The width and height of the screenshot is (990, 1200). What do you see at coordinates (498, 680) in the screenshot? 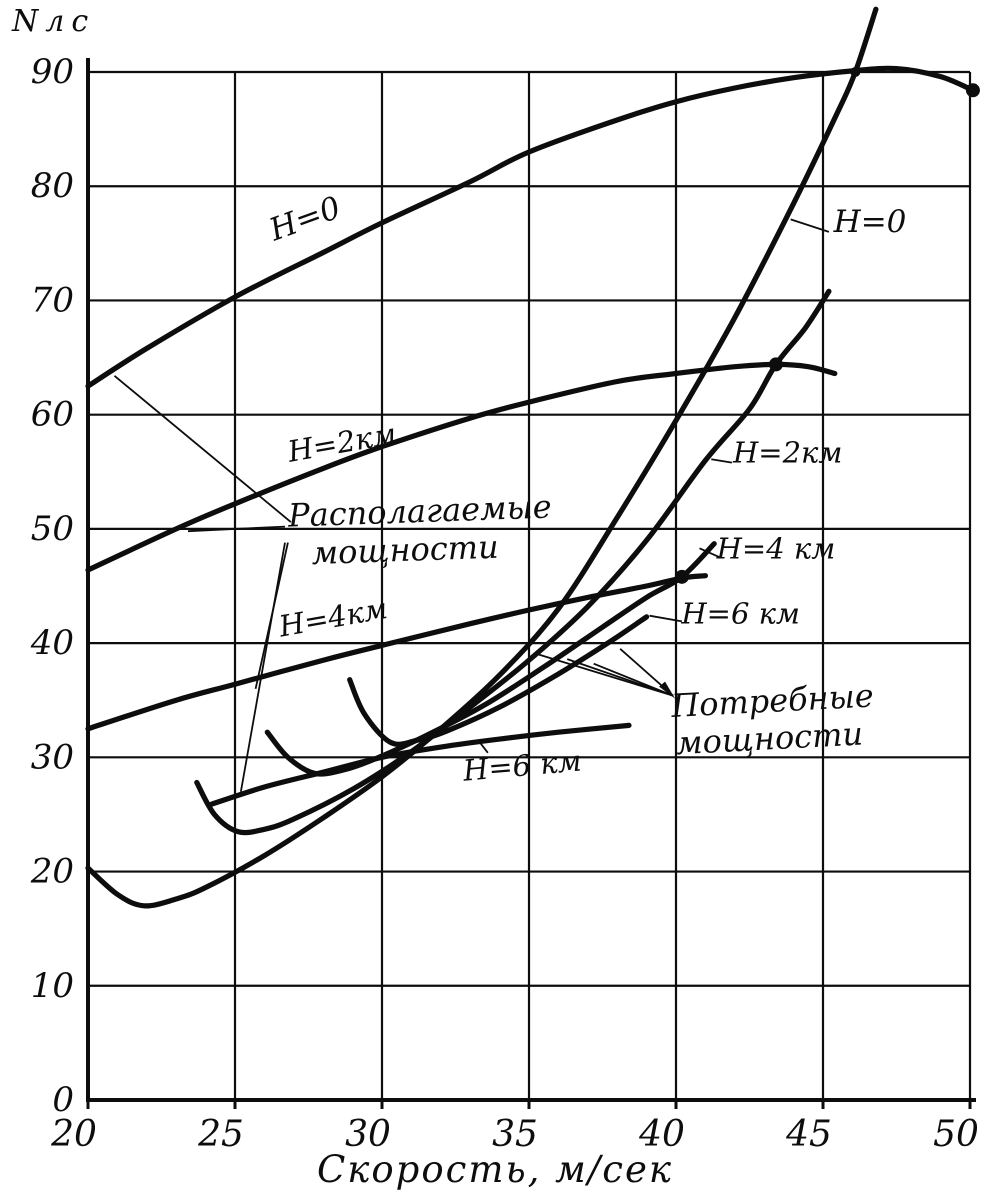
I see `curve-req-h6` at bounding box center [498, 680].